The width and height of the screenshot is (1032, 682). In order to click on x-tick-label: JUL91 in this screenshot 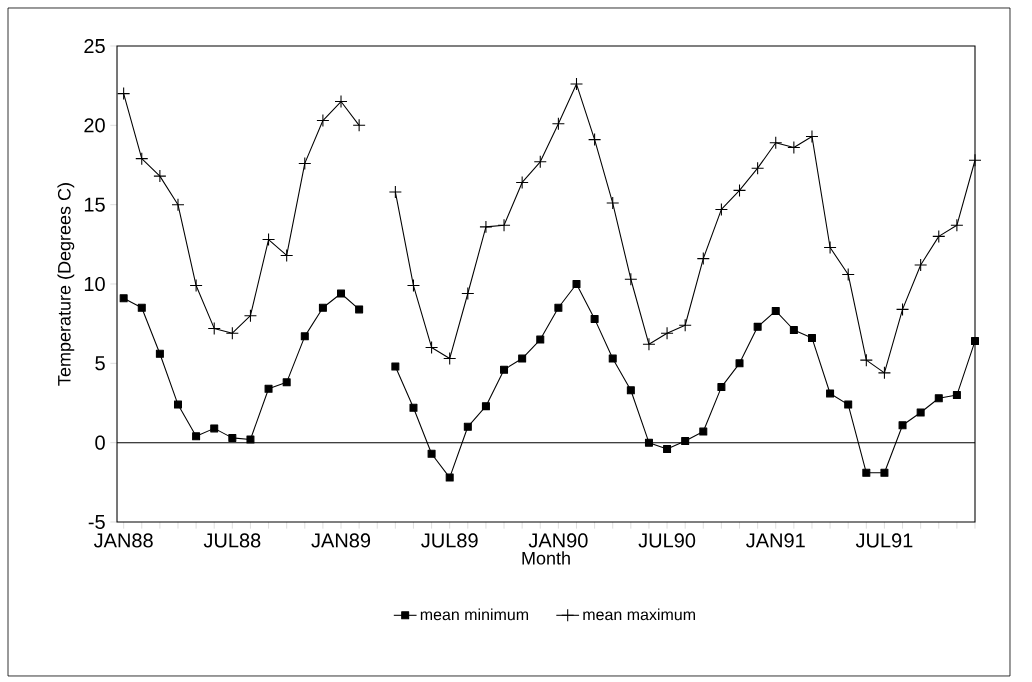, I will do `click(884, 540)`.